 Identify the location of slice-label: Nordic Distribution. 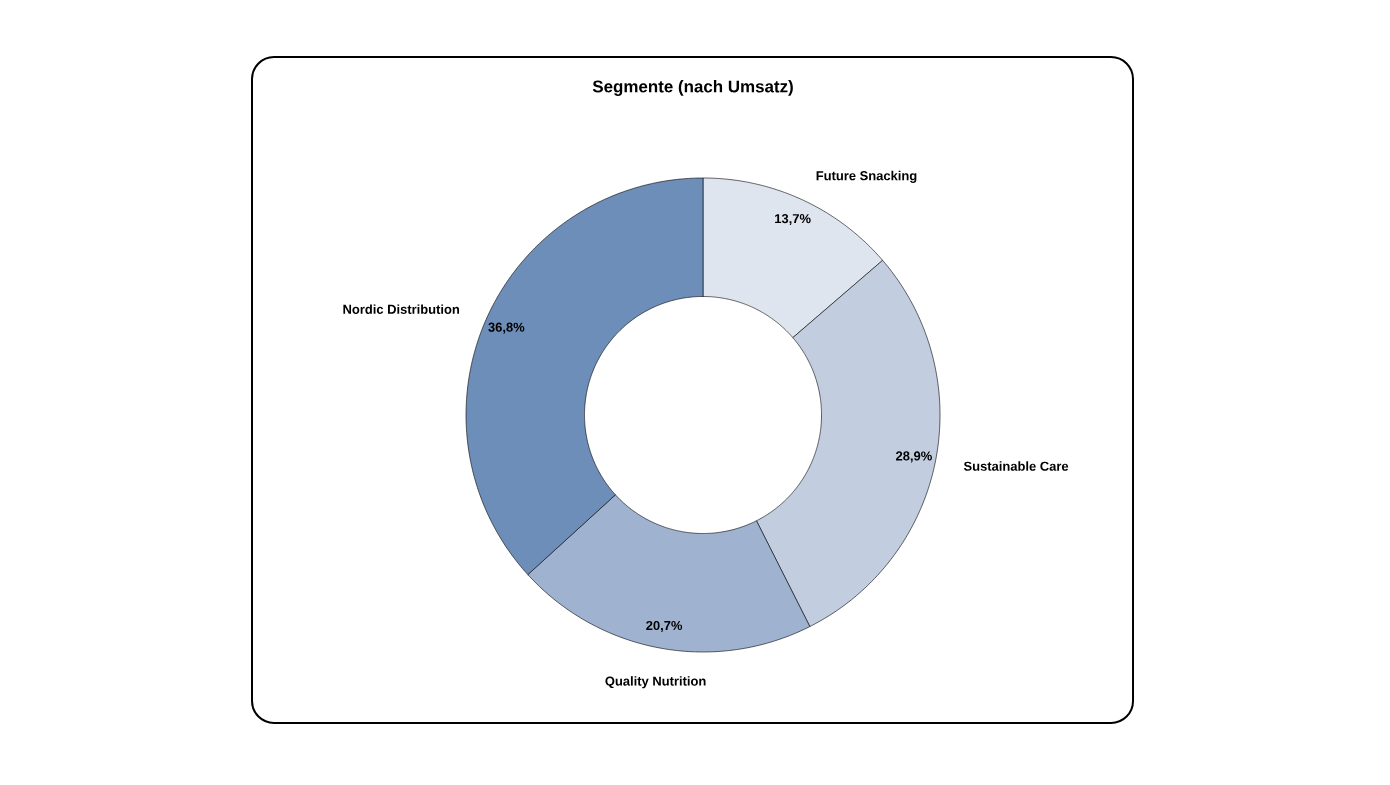
(401, 309).